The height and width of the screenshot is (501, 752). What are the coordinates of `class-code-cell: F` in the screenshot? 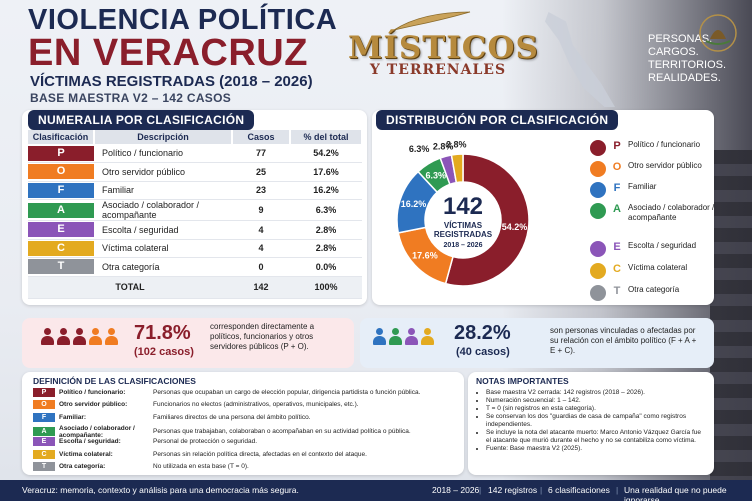 It's located at (61, 190).